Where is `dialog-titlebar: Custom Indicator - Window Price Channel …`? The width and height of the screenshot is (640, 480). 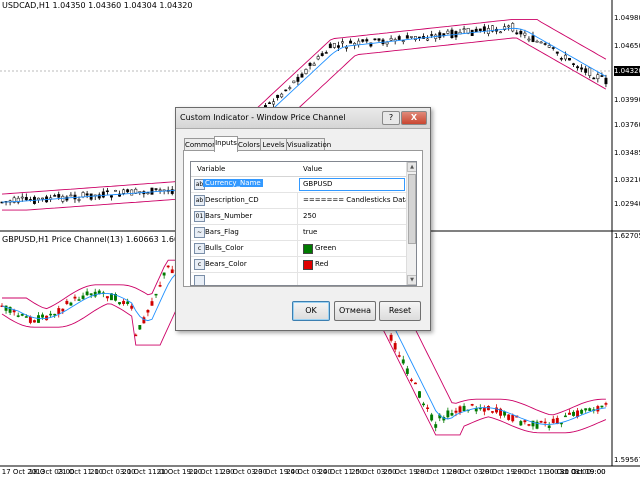
dialog-titlebar: Custom Indicator - Window Price Channel … is located at coordinates (303, 118).